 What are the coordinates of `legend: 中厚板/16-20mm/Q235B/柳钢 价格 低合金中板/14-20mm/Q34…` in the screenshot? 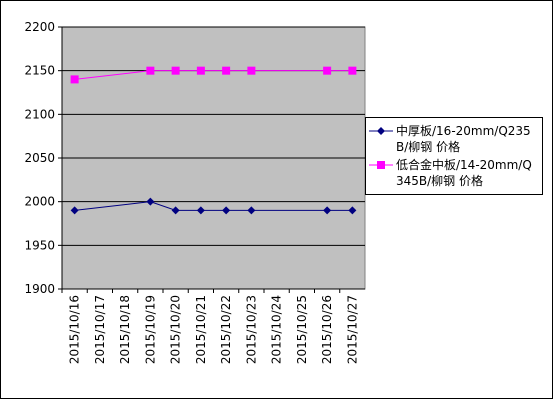 It's located at (454, 156).